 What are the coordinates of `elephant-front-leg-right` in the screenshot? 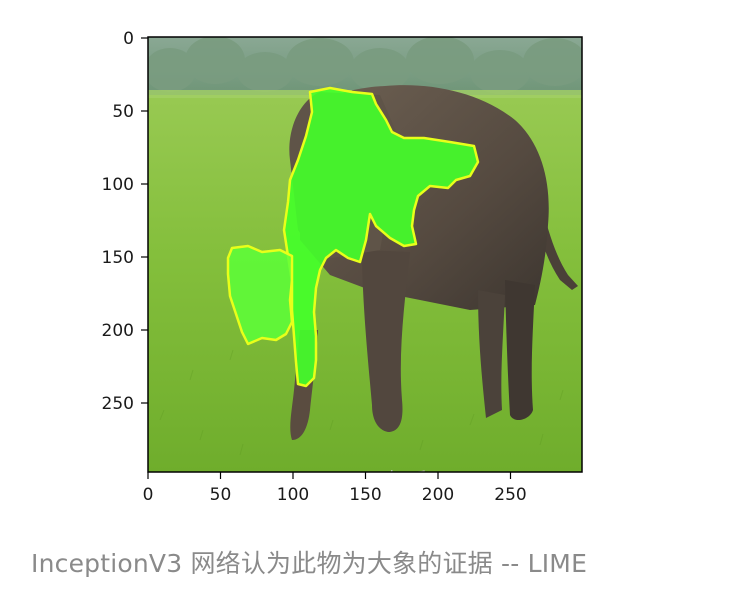 It's located at (386, 341).